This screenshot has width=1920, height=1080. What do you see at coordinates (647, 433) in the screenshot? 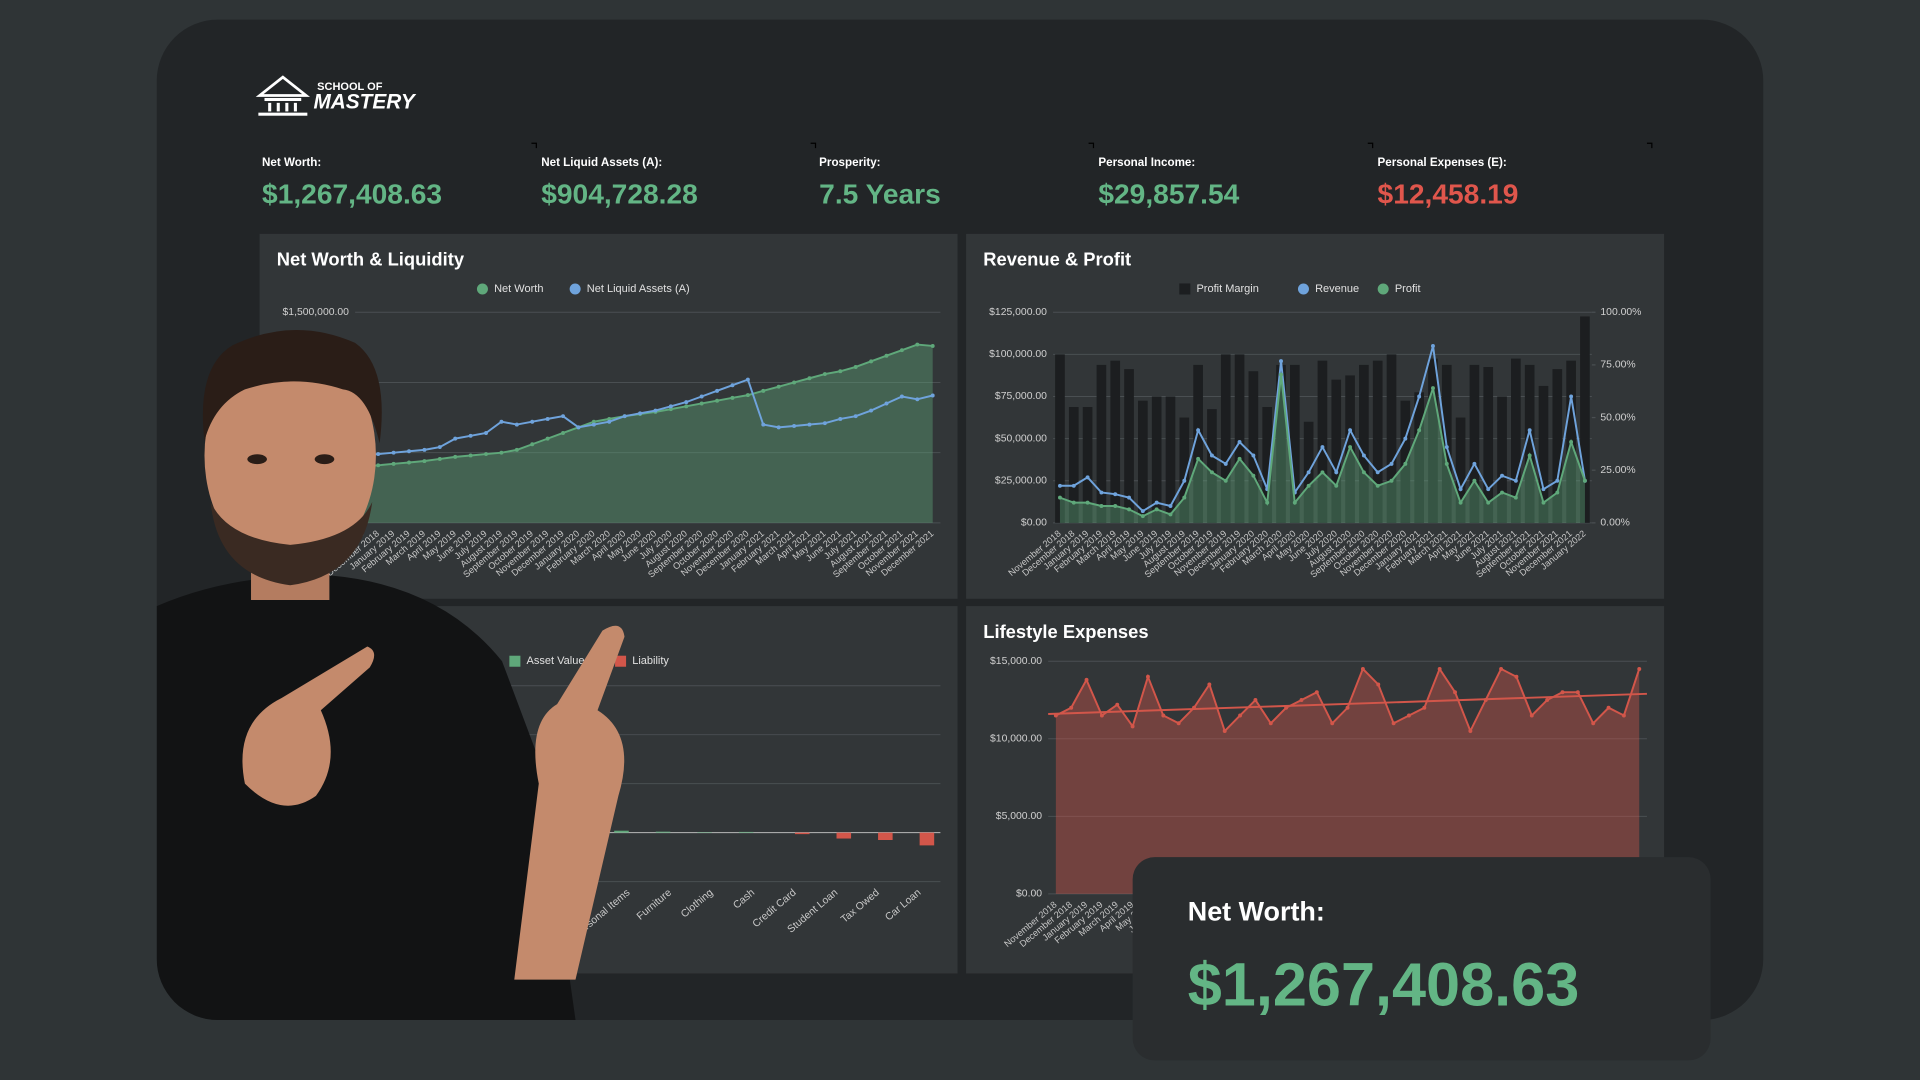
I see `area` at bounding box center [647, 433].